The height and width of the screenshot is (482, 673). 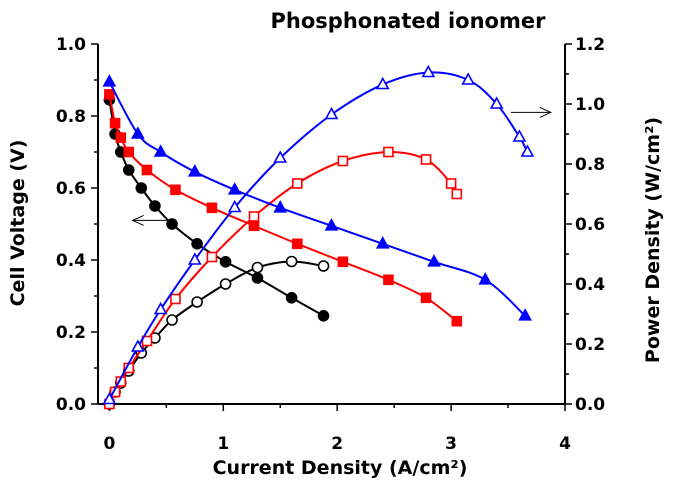 I want to click on y-tick-label: 0.4, so click(x=71, y=261).